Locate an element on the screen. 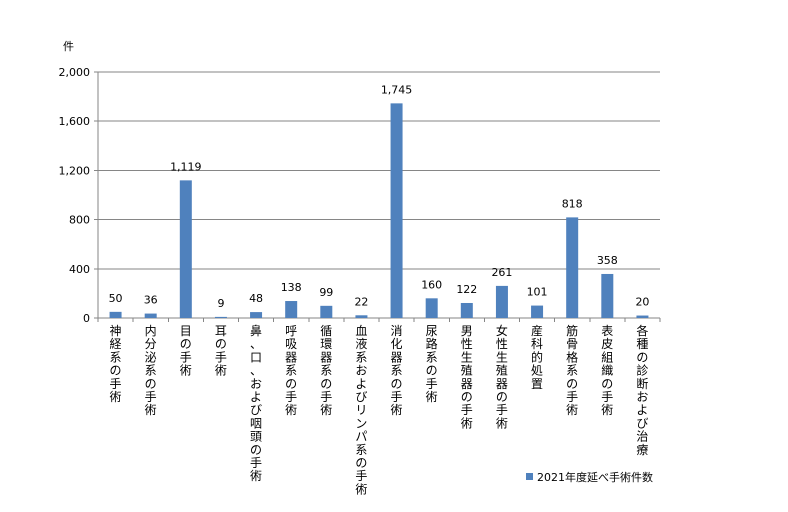 This screenshot has height=512, width=788. category-label: 筋骨格系の手術 is located at coordinates (572, 370).